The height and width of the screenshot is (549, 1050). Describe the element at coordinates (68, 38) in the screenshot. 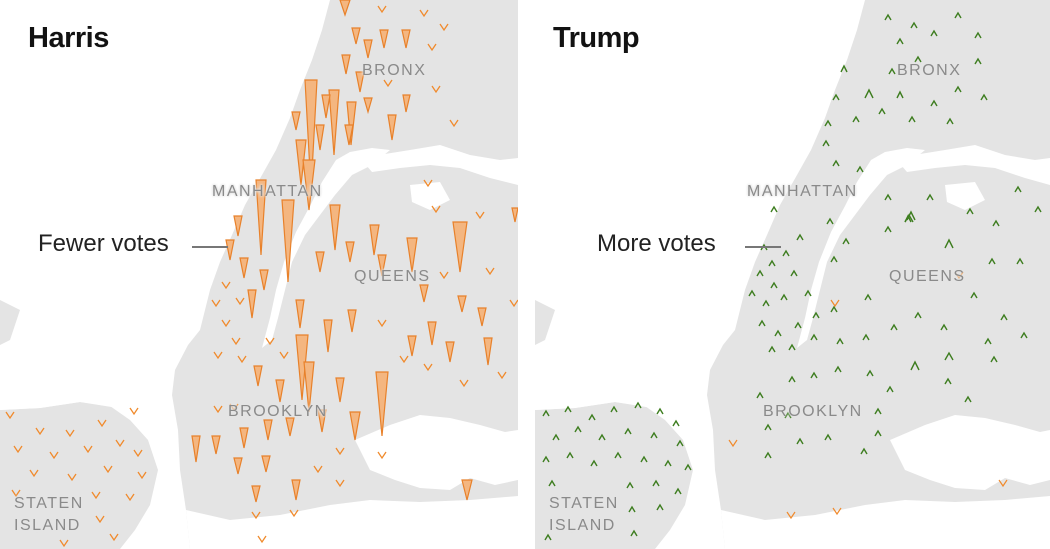

I see `harris-title: Harris` at that location.